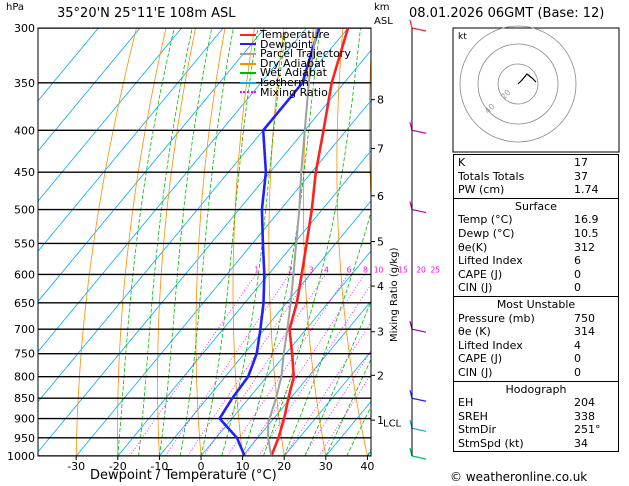  I want to click on index-row: K 17, so click(536, 163).